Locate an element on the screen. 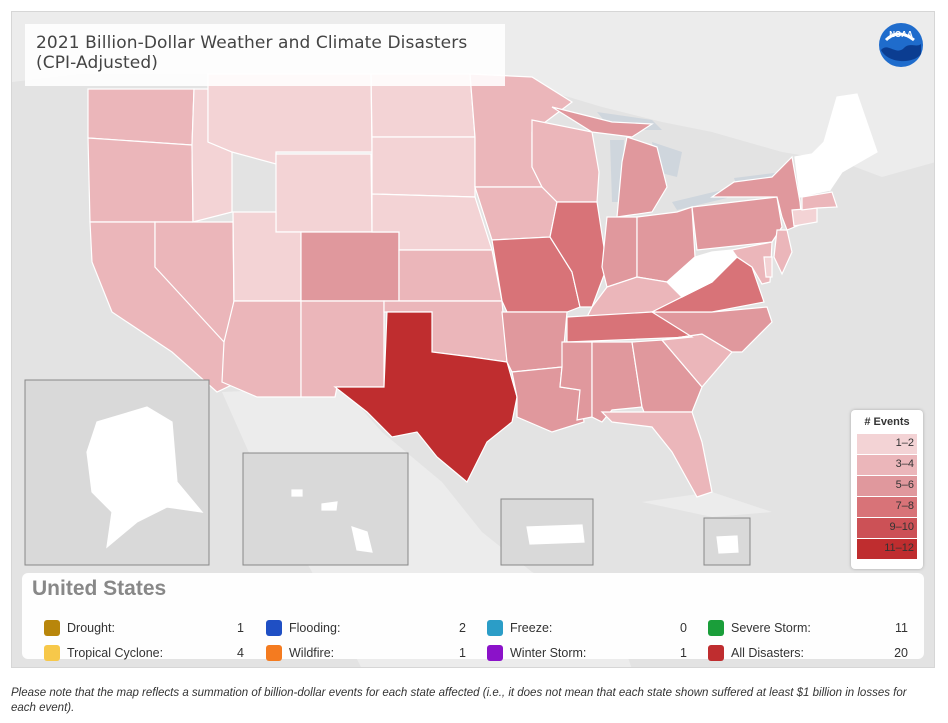  category-value: 11 is located at coordinates (901, 628).